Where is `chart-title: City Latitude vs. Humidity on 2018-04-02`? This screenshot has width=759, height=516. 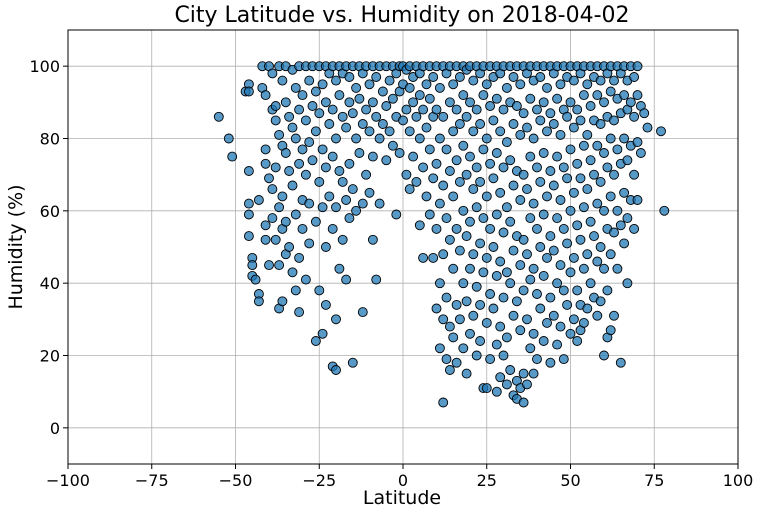
chart-title: City Latitude vs. Humidity on 2018-04-02 is located at coordinates (401, 15).